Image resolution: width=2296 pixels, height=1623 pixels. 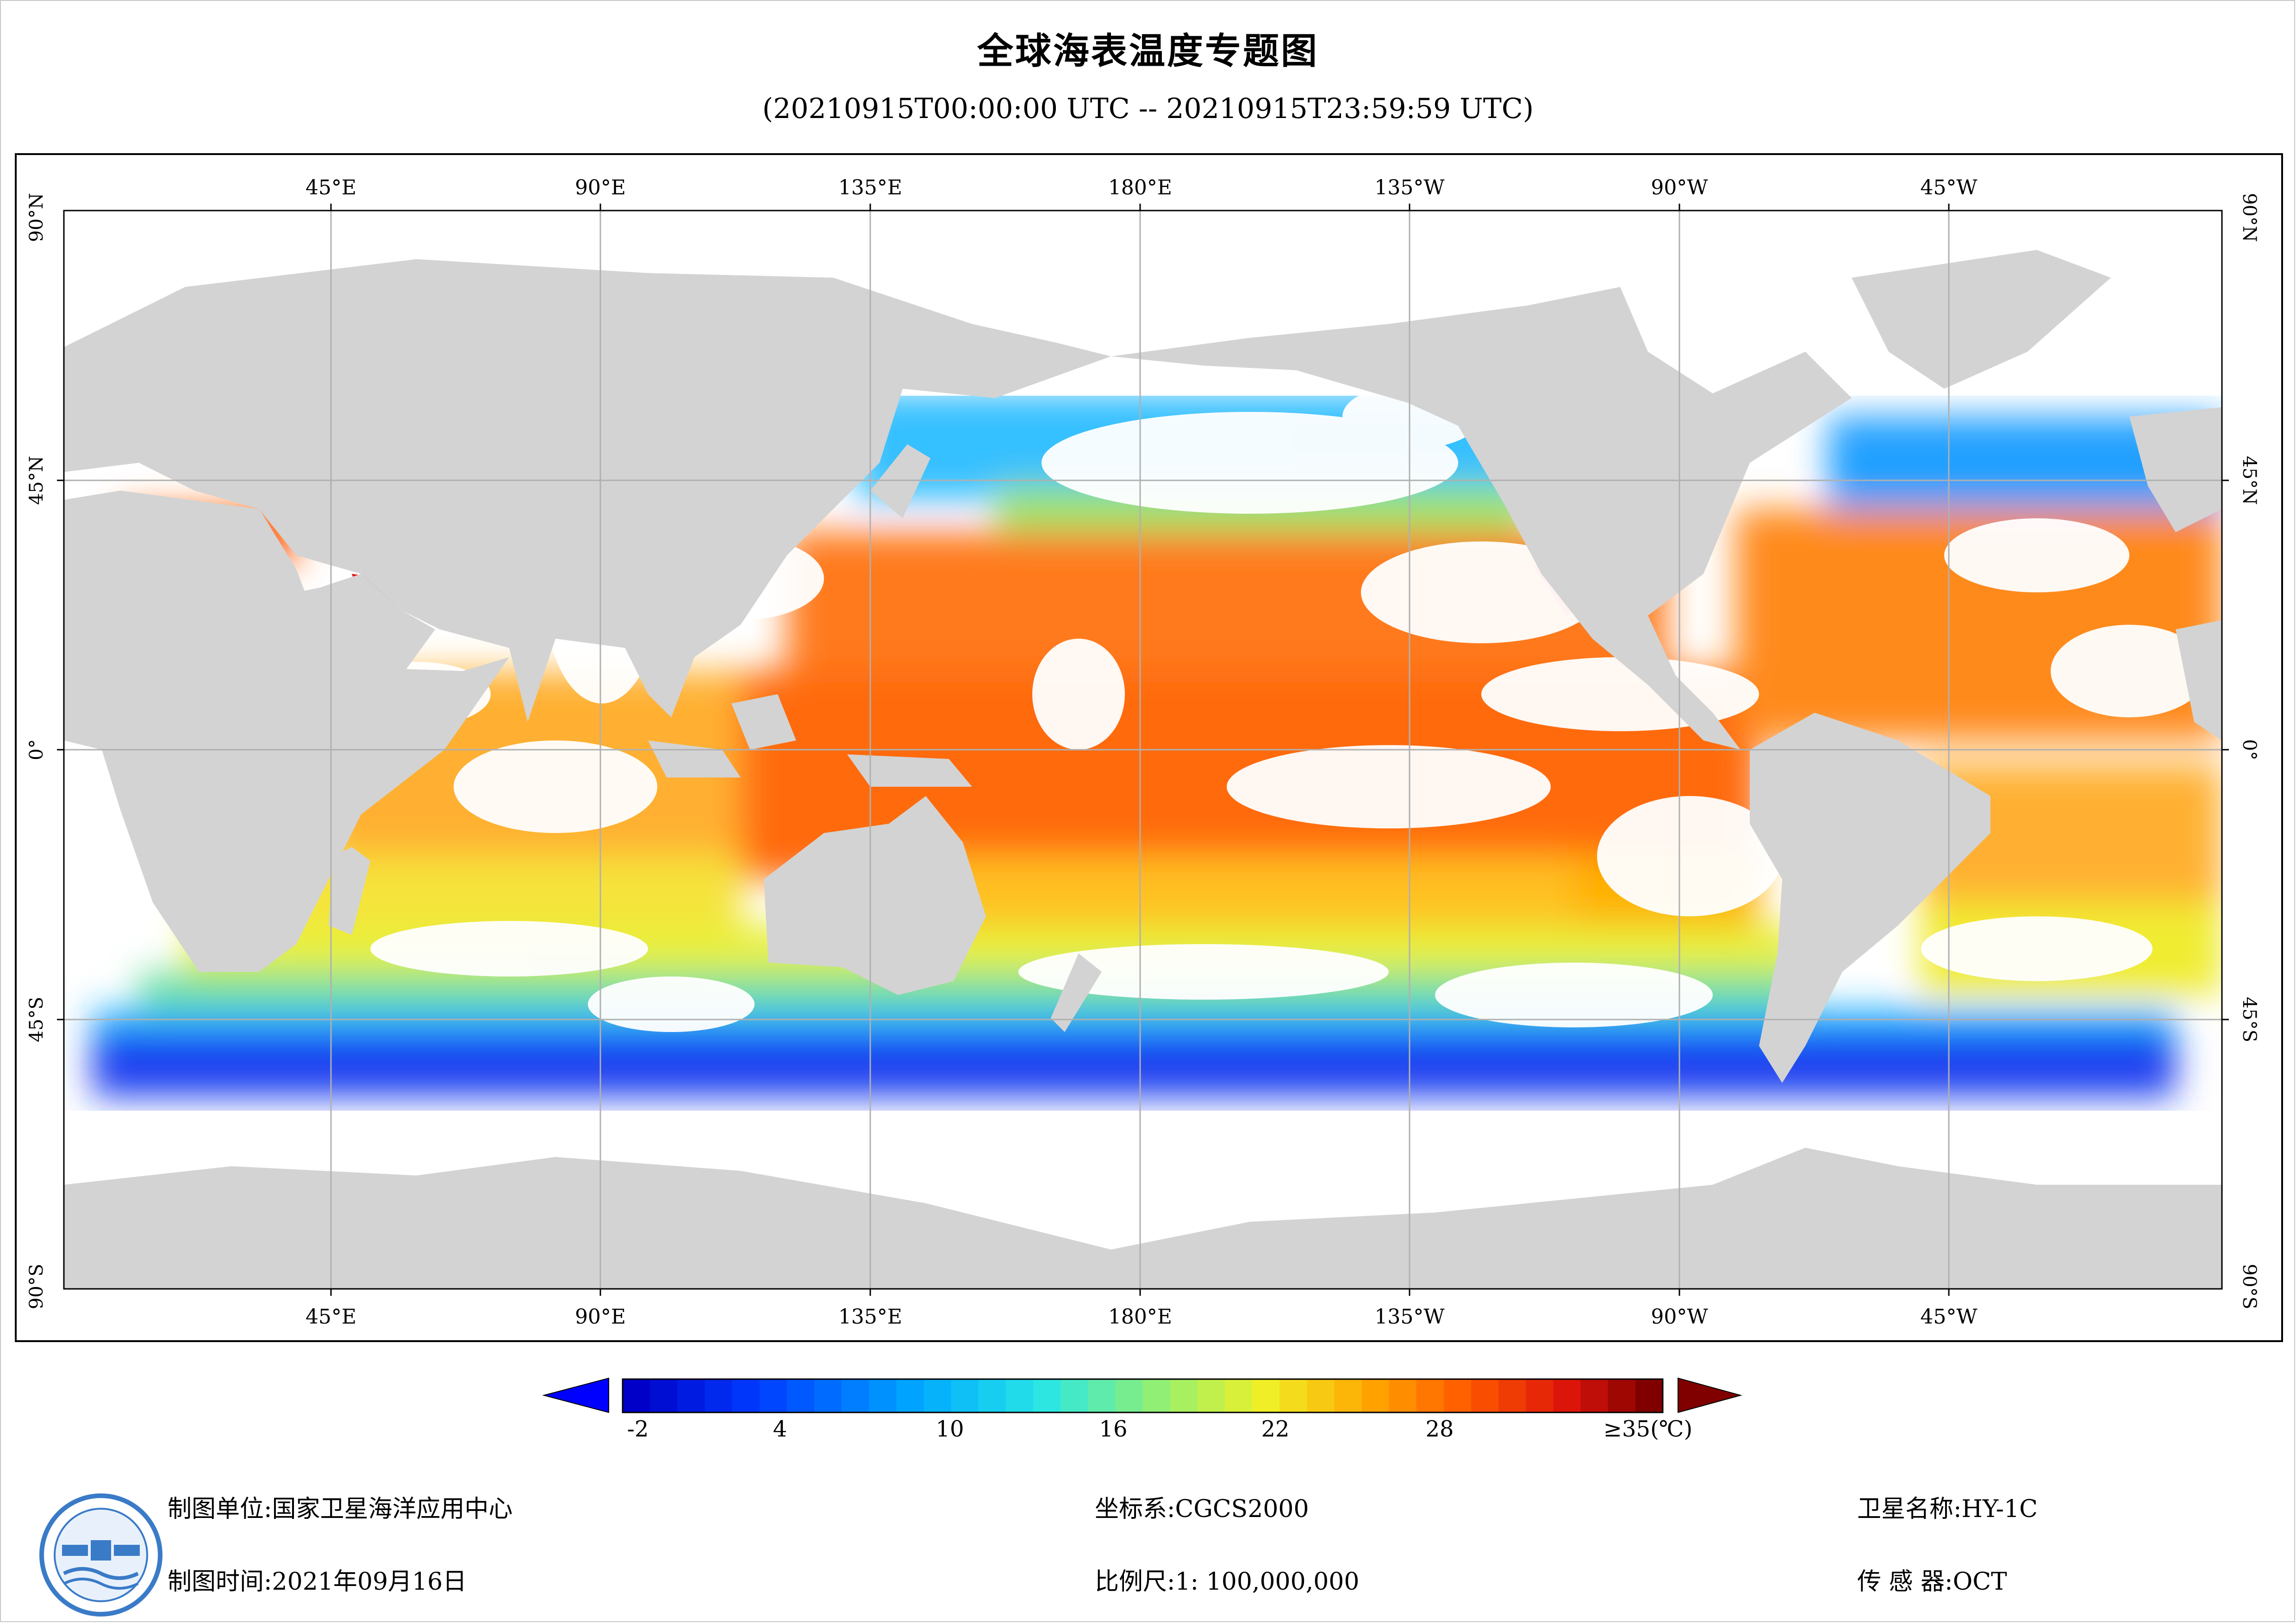 What do you see at coordinates (600, 187) in the screenshot?
I see `lon-label-top: 90°E` at bounding box center [600, 187].